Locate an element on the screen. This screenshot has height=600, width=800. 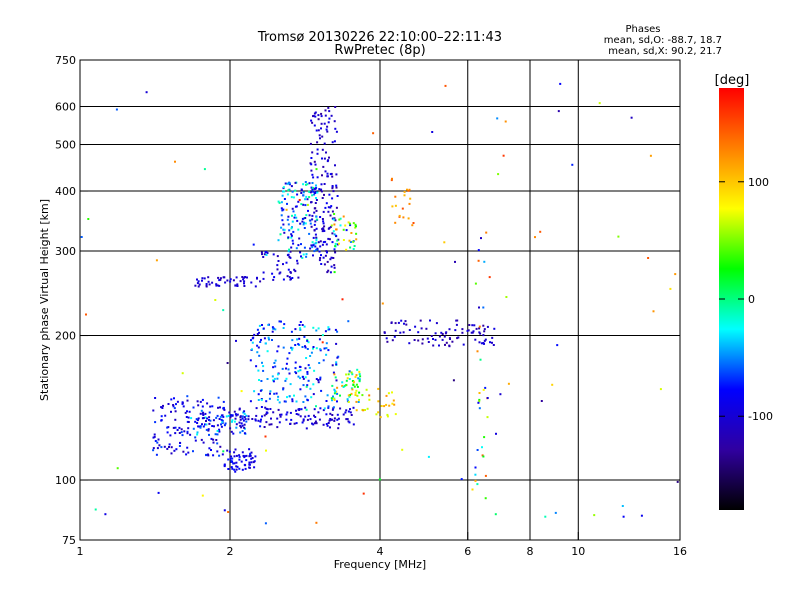
y-axis-ticks: 75 100 200 300 400 500 600 750 is located at coordinates (71, 300).